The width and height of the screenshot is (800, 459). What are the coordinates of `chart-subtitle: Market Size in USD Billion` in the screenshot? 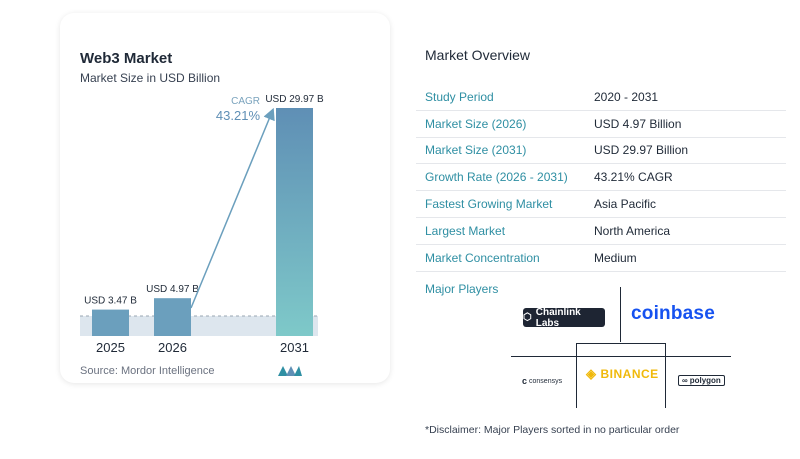 It's located at (150, 78).